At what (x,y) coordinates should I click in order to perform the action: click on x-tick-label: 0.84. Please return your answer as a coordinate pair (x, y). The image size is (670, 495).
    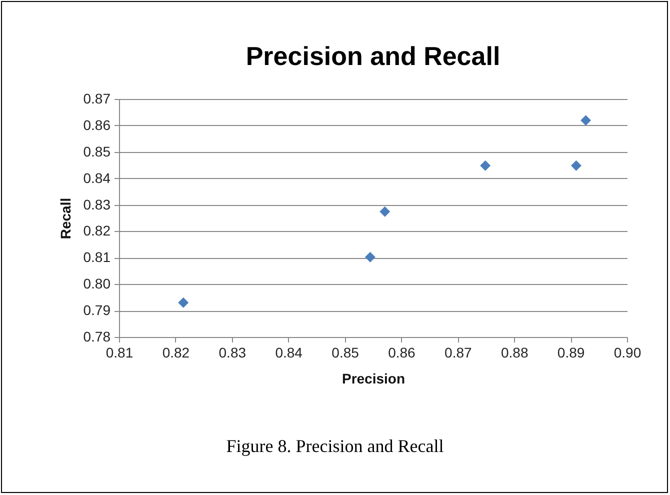
    Looking at the image, I should click on (289, 352).